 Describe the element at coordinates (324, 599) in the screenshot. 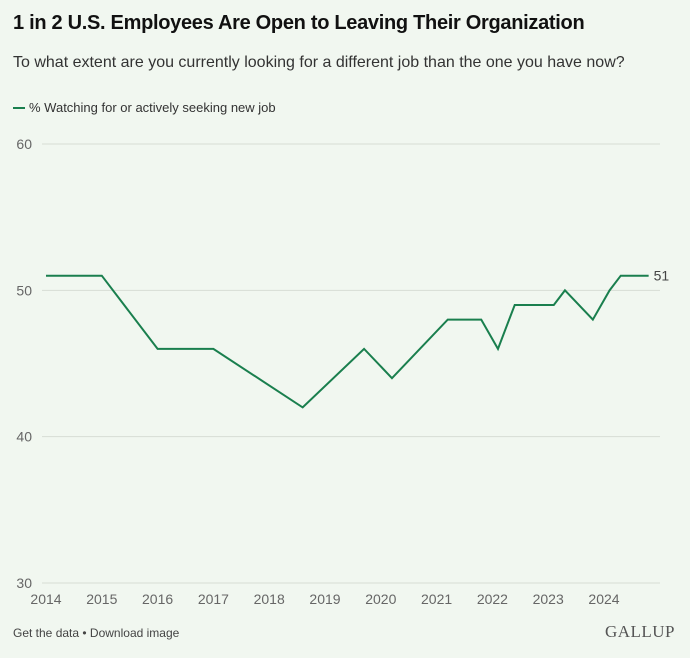

I see `x-tick-label: 2019` at that location.